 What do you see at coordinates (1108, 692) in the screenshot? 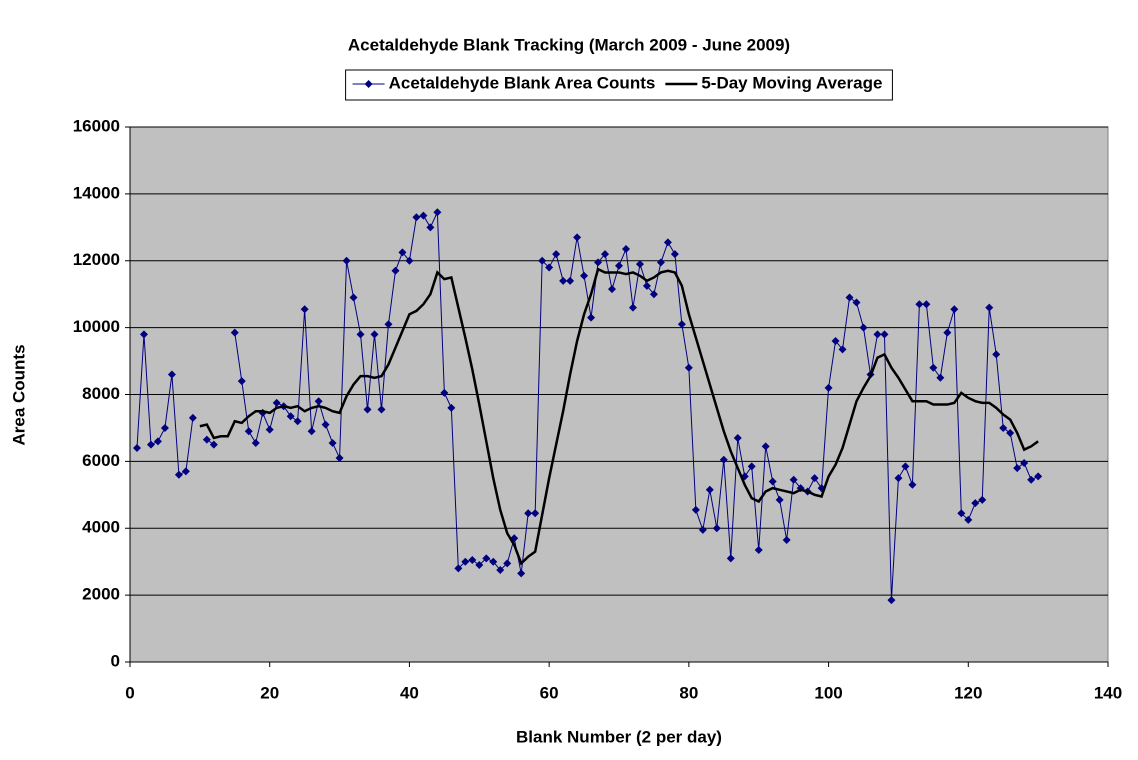
I see `x-tick-label: 140` at bounding box center [1108, 692].